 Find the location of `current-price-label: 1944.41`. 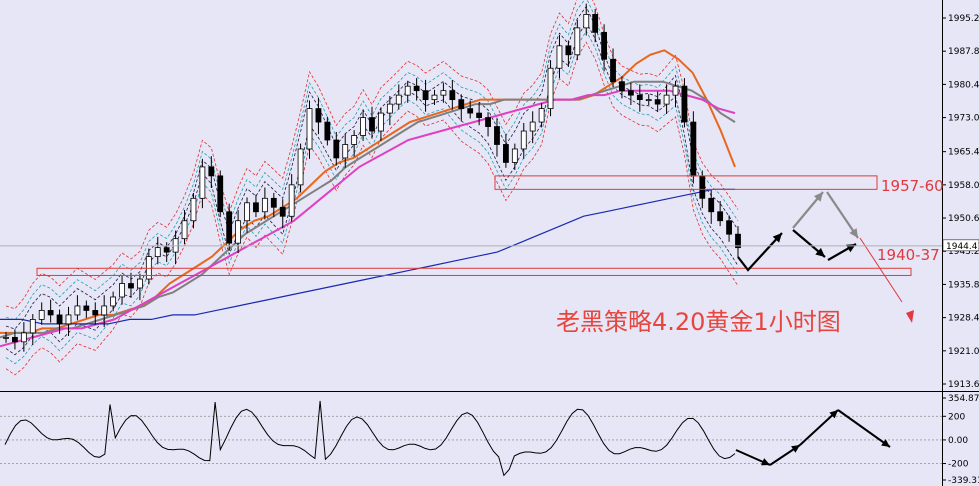

current-price-label: 1944.41 is located at coordinates (962, 247).